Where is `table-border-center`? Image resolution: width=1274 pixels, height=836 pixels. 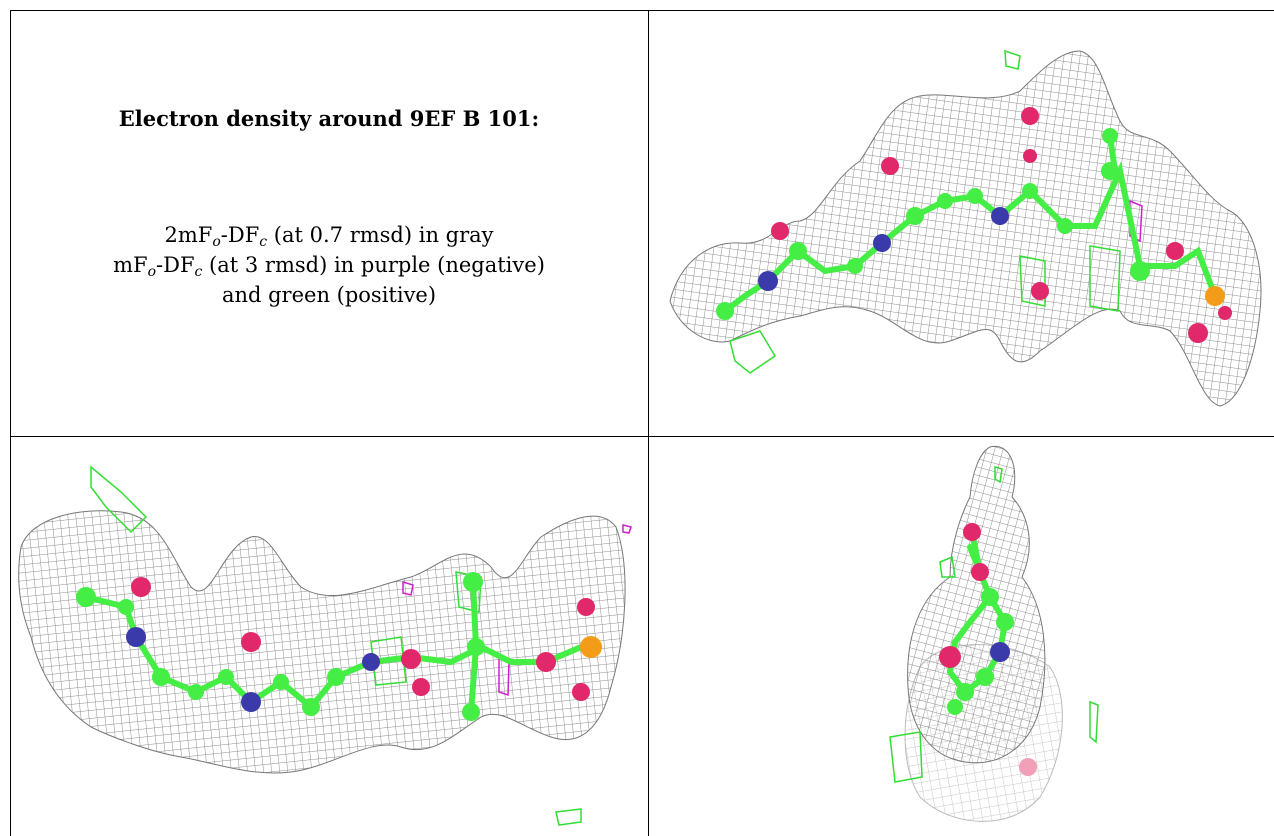
table-border-center is located at coordinates (648, 423).